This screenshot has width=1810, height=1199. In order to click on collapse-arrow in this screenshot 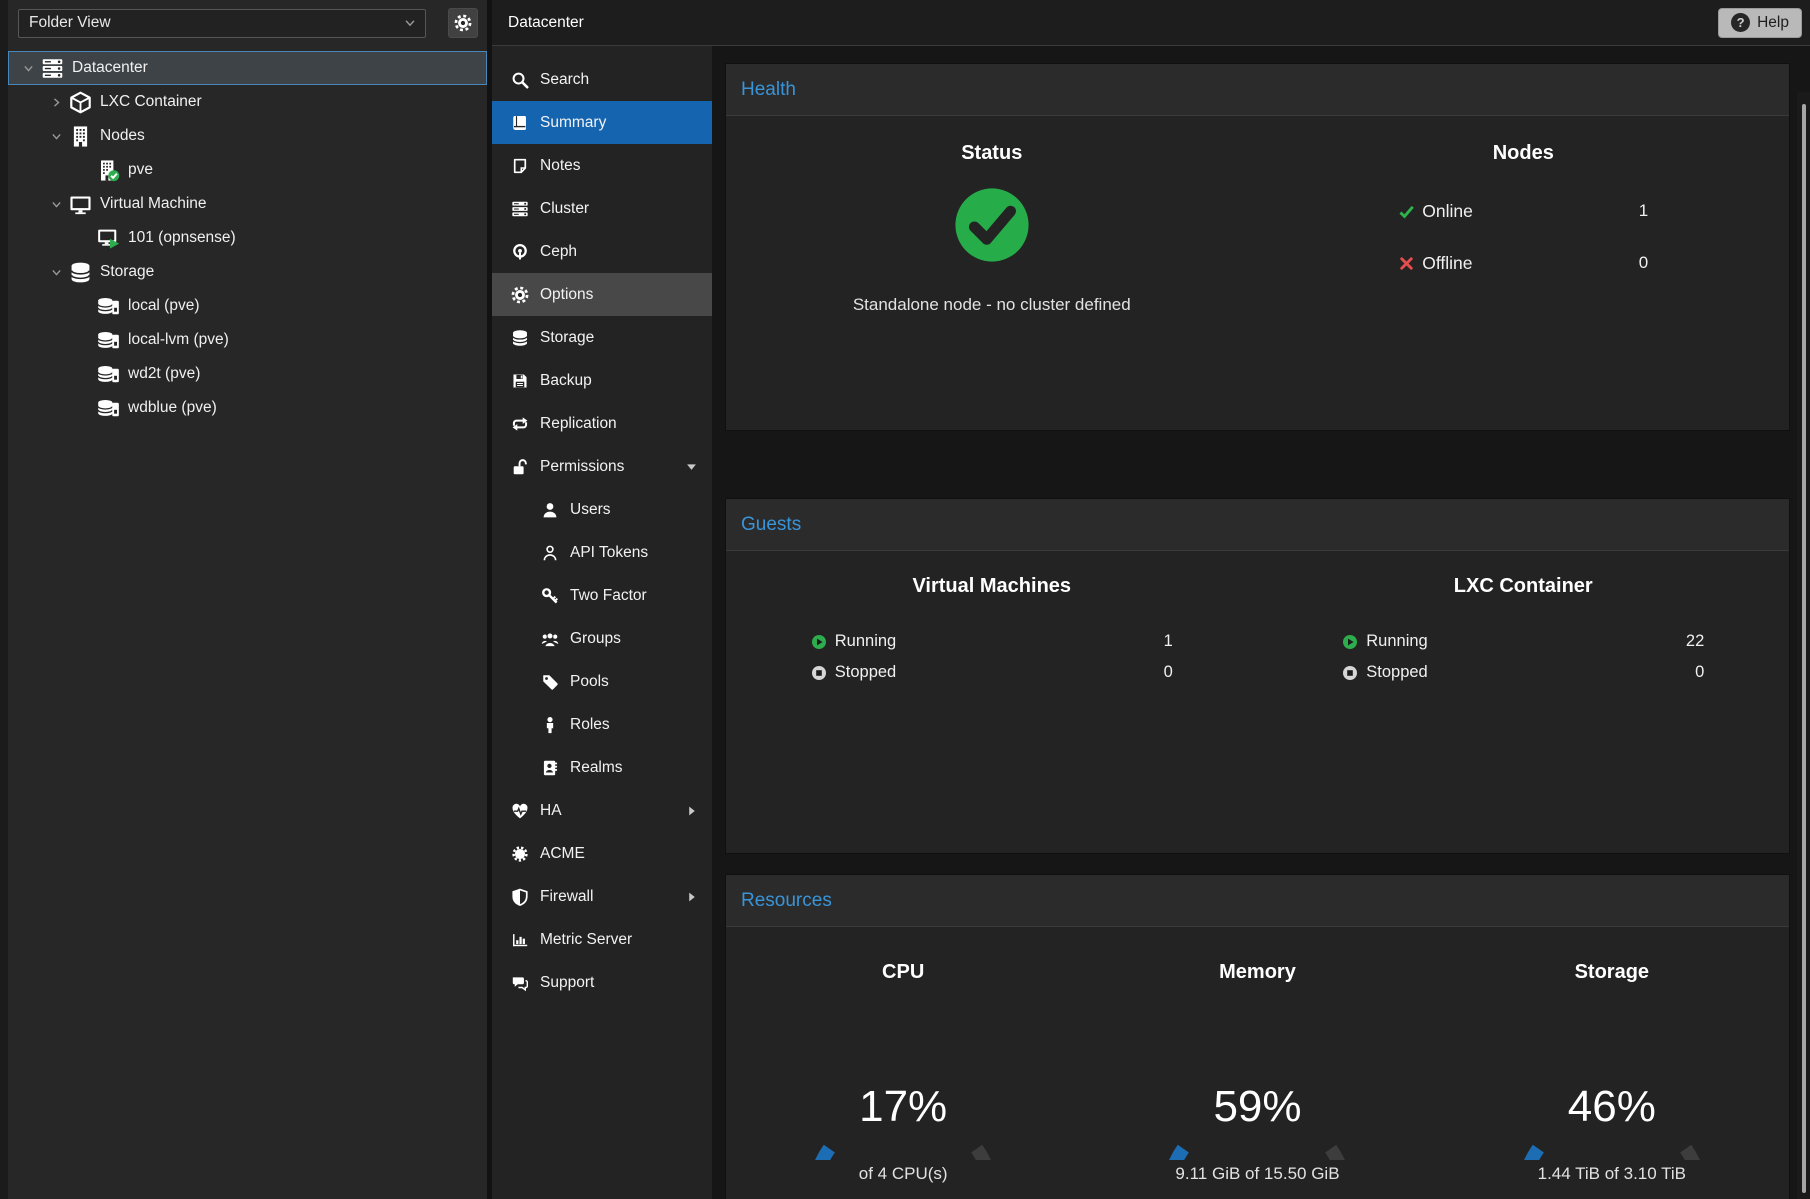, I will do `click(691, 466)`.